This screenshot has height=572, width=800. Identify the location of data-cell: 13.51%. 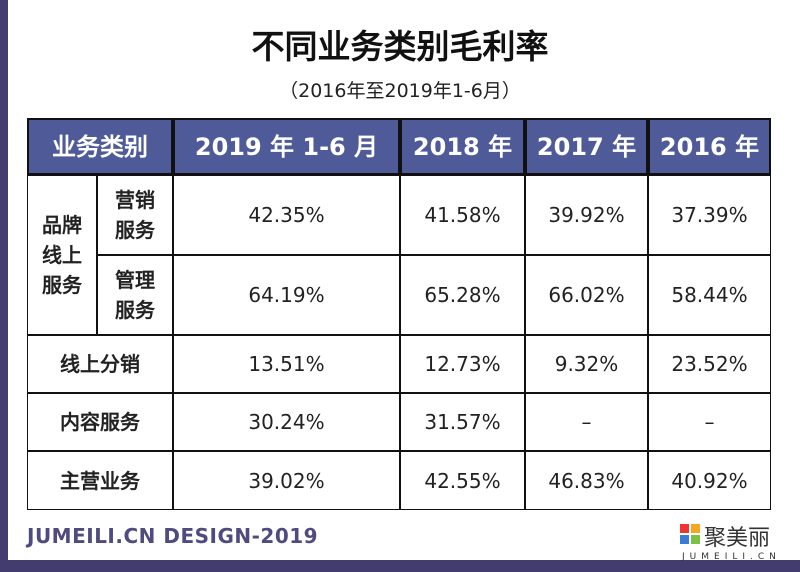
(286, 364).